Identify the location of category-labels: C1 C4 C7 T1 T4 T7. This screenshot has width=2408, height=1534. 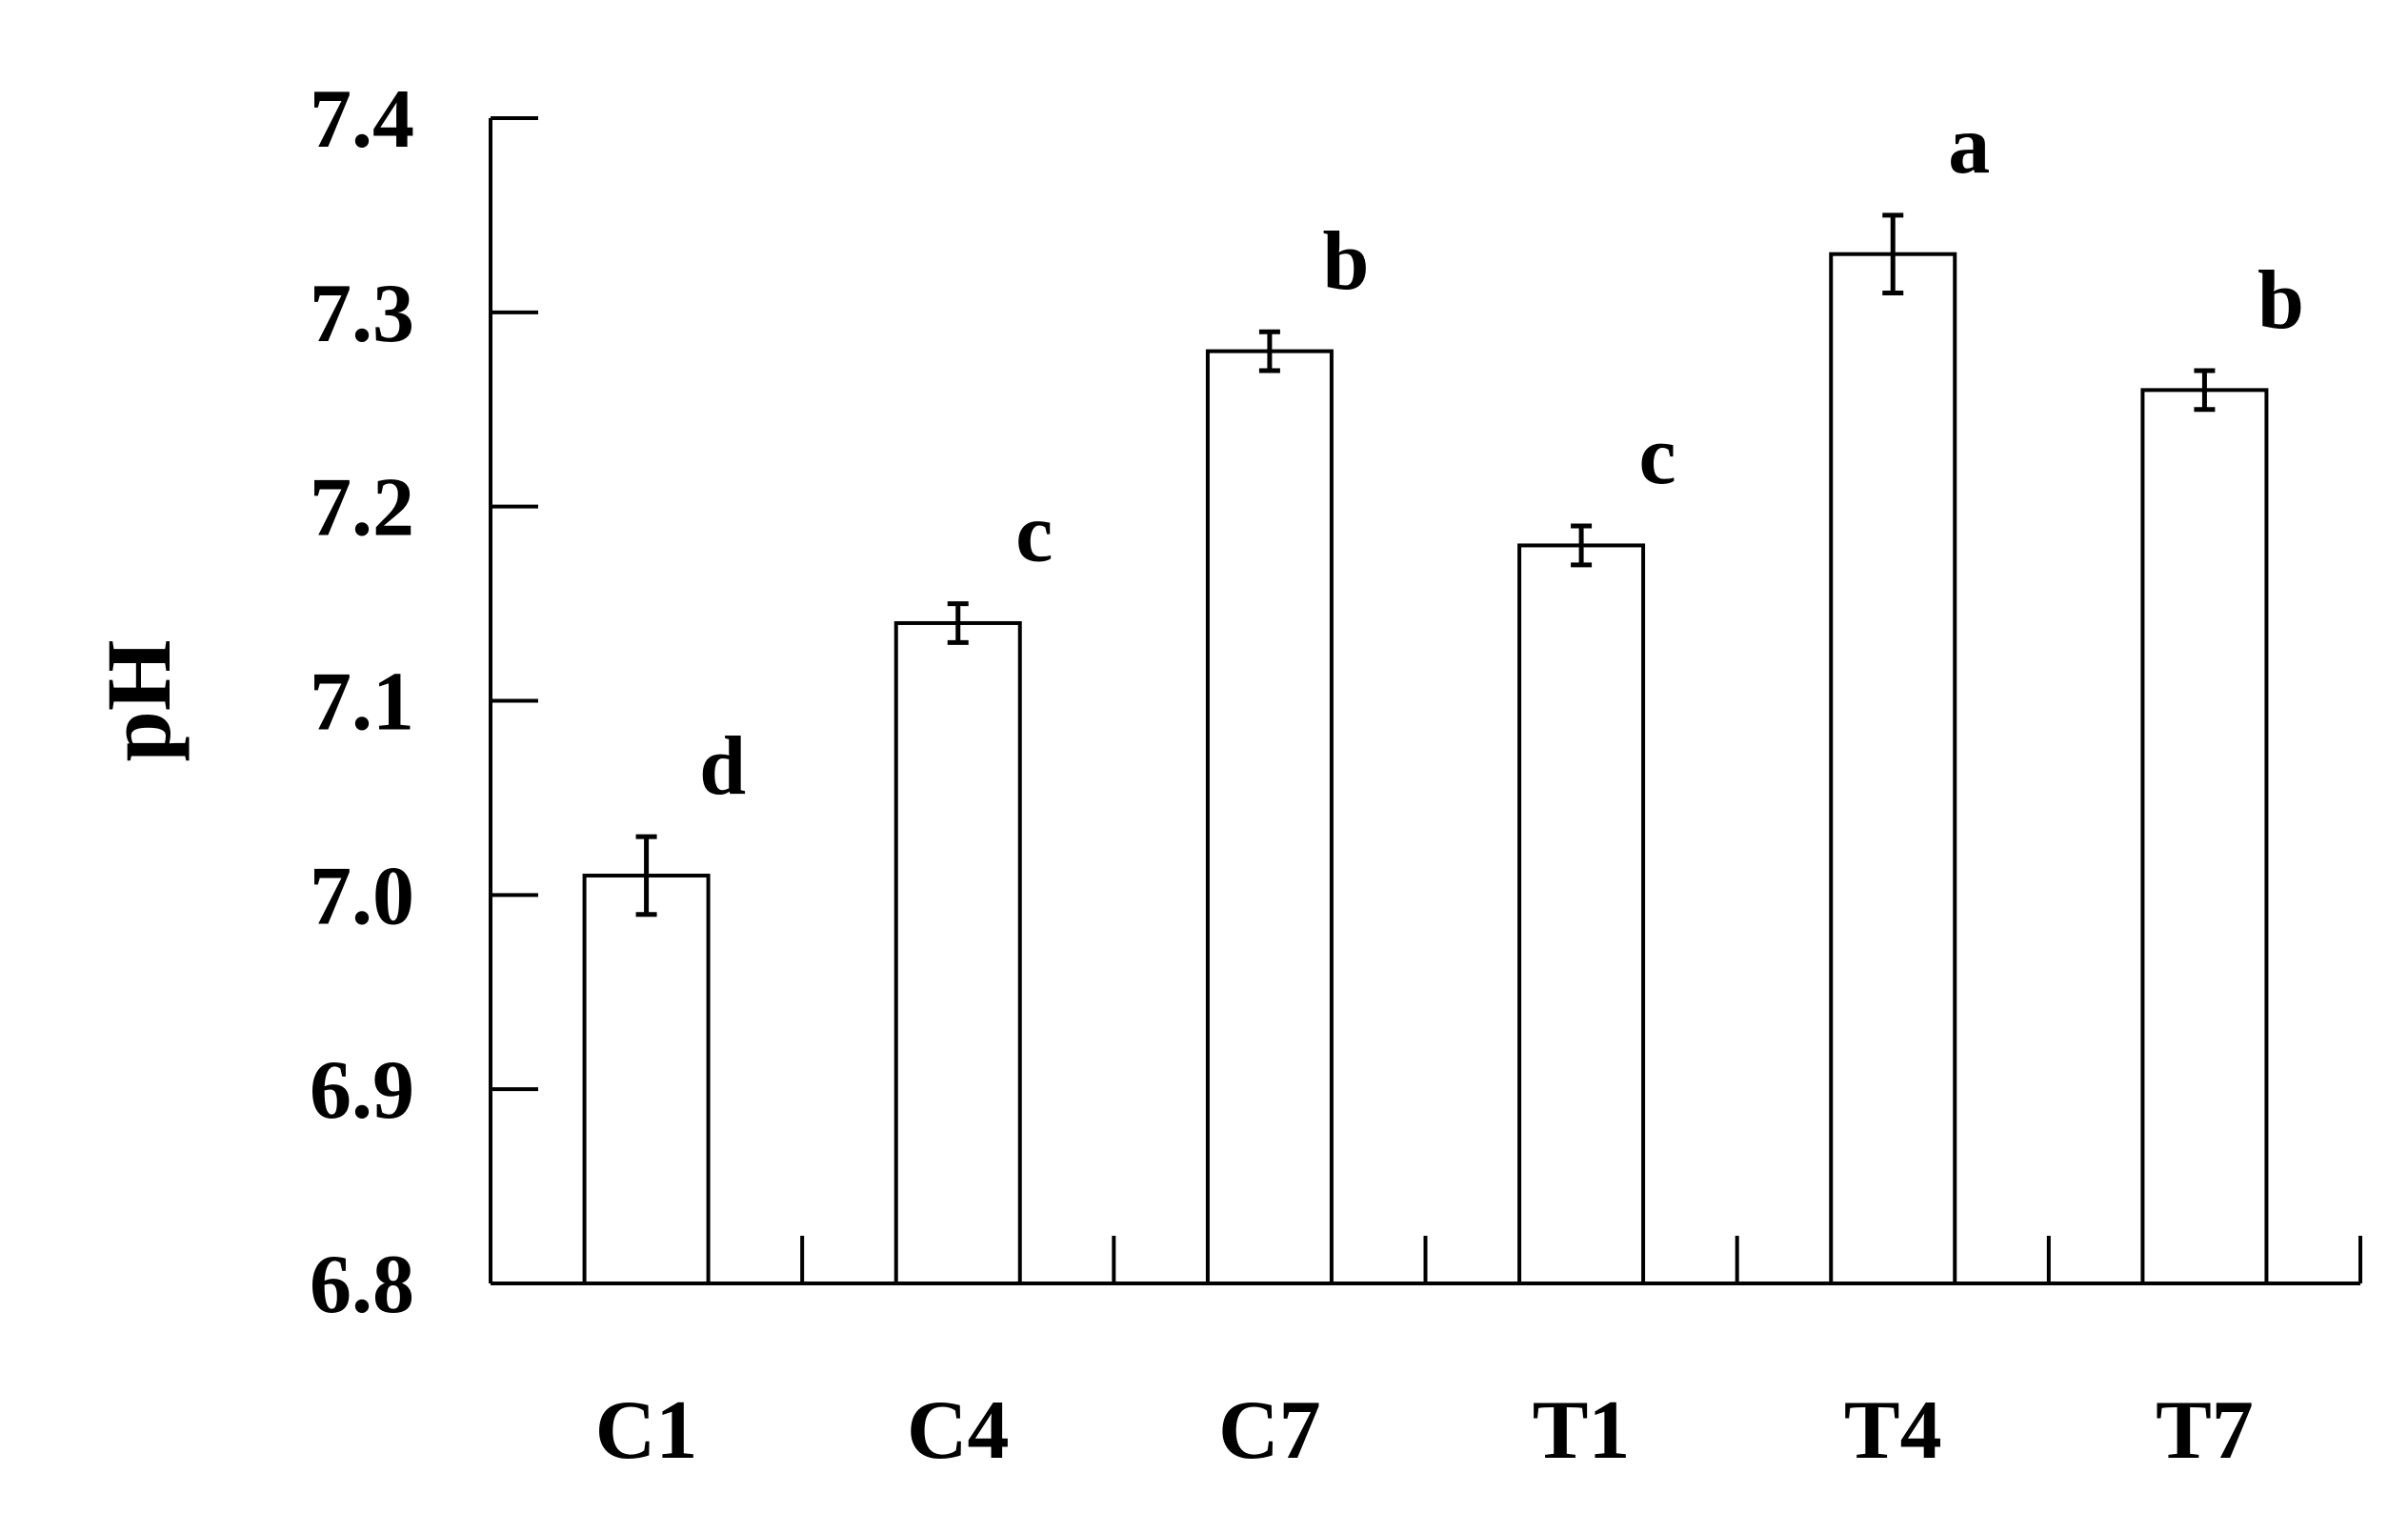
(1424, 1430).